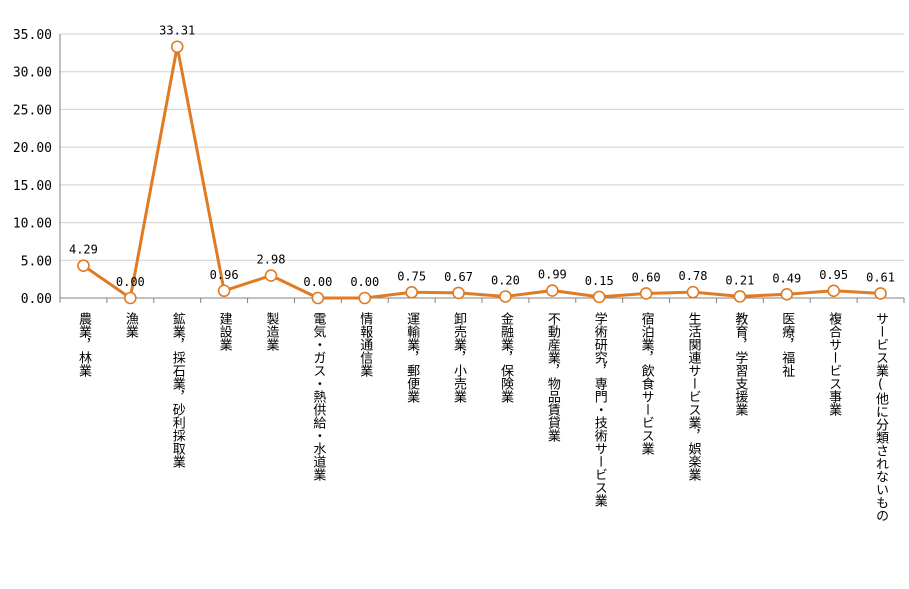  What do you see at coordinates (787, 345) in the screenshot?
I see `x-category-label: 医療，福祉` at bounding box center [787, 345].